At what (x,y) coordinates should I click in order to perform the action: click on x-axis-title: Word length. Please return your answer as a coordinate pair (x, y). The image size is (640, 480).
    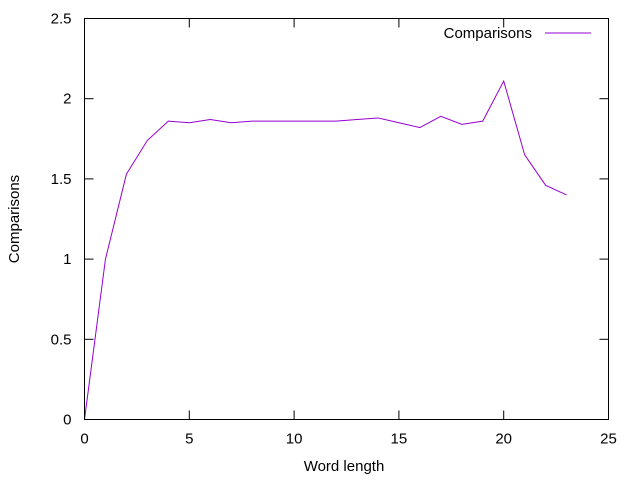
    Looking at the image, I should click on (344, 466).